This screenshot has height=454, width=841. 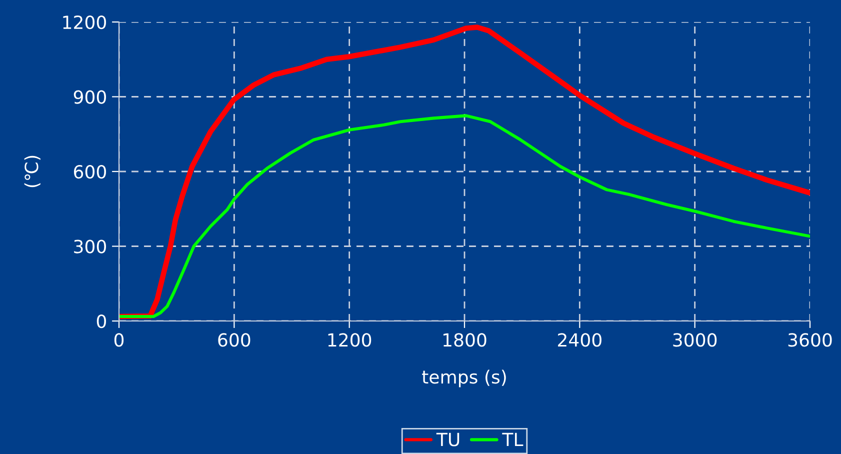 I want to click on legend-label: TU, so click(x=448, y=439).